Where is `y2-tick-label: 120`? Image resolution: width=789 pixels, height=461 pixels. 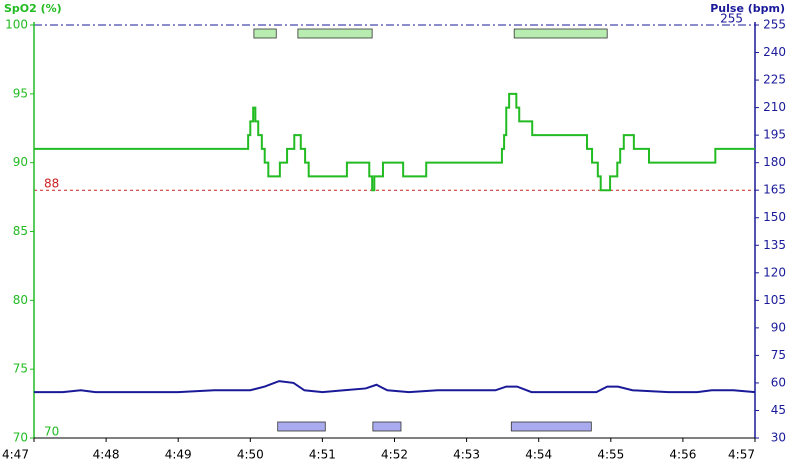
y2-tick-label: 120 is located at coordinates (774, 272).